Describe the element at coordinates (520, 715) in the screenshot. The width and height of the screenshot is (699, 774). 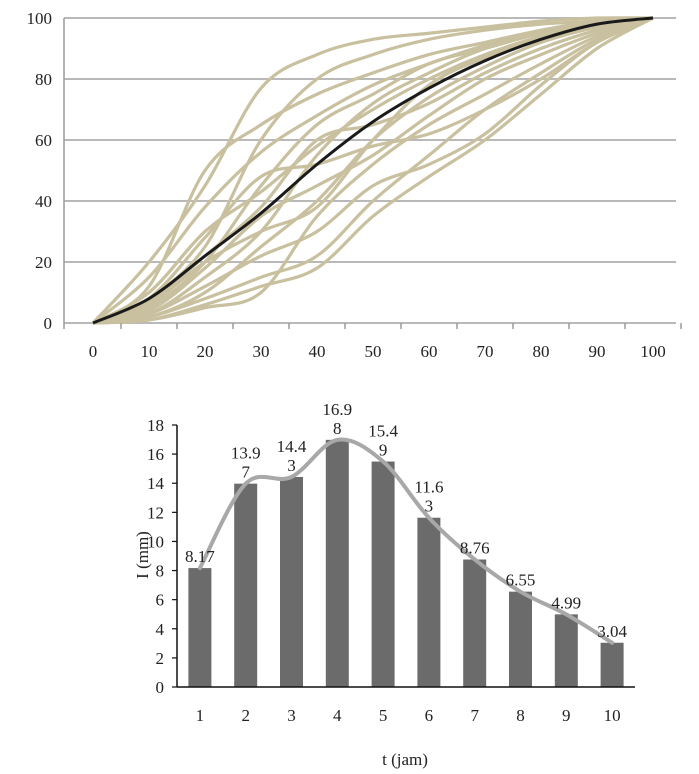
I see `x-tick-label: 8` at that location.